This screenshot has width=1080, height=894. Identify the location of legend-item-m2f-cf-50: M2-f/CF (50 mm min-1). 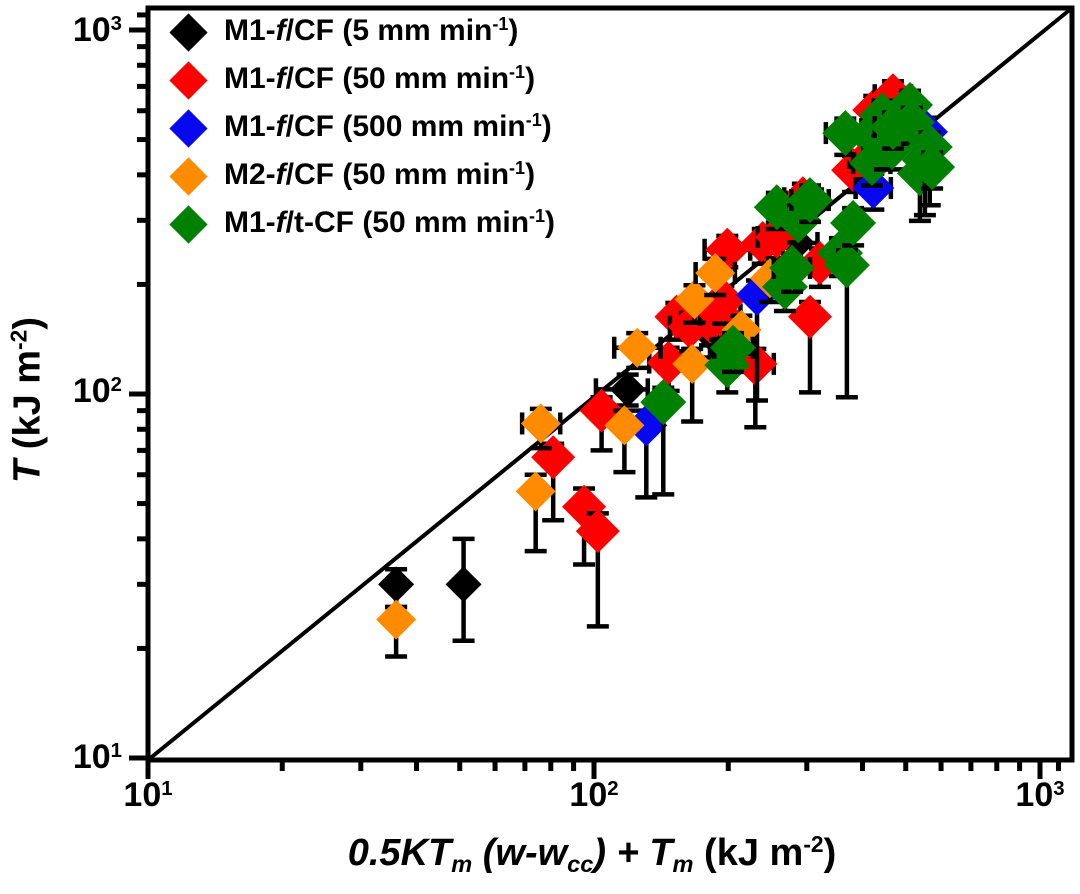
(360, 176).